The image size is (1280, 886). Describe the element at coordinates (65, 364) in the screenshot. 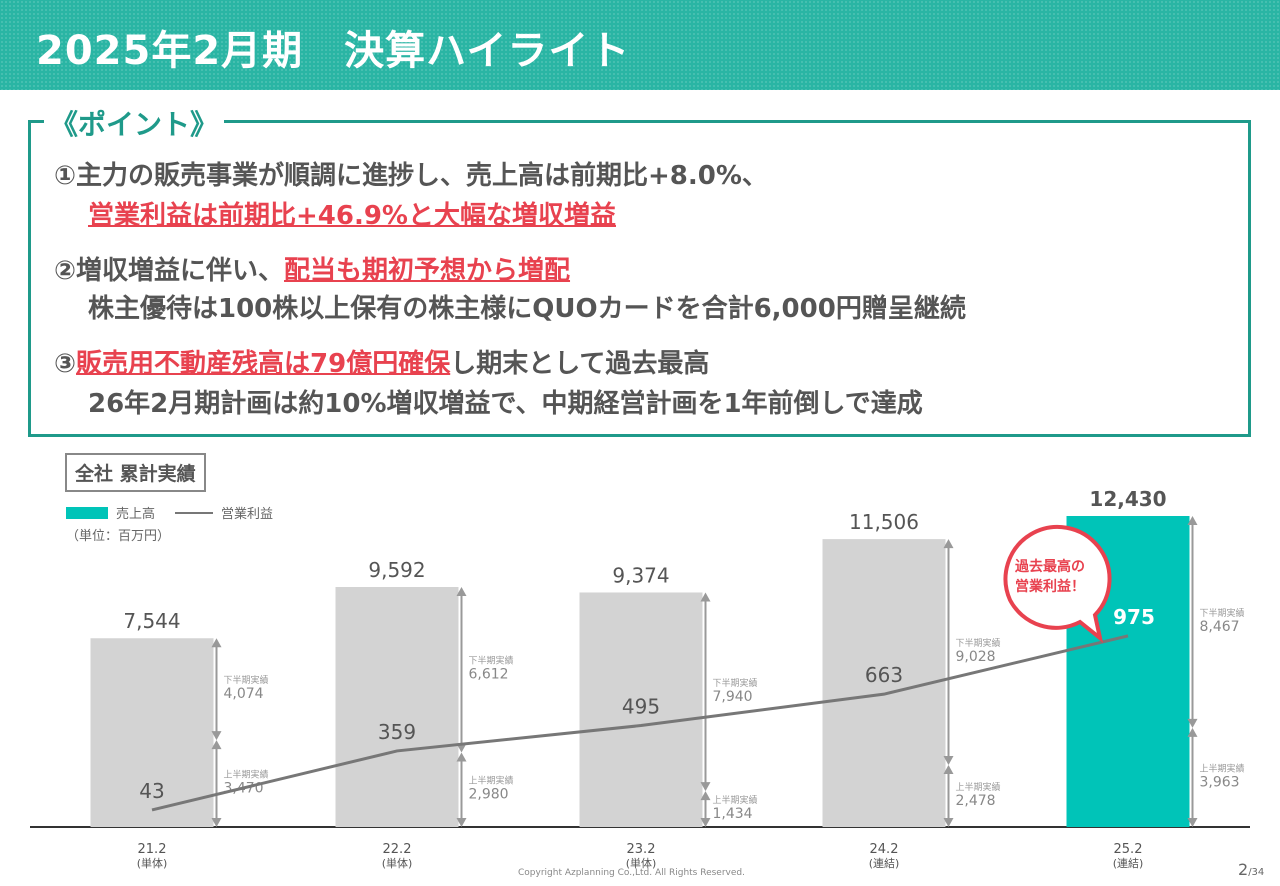

I see `point-3-num: ③` at that location.